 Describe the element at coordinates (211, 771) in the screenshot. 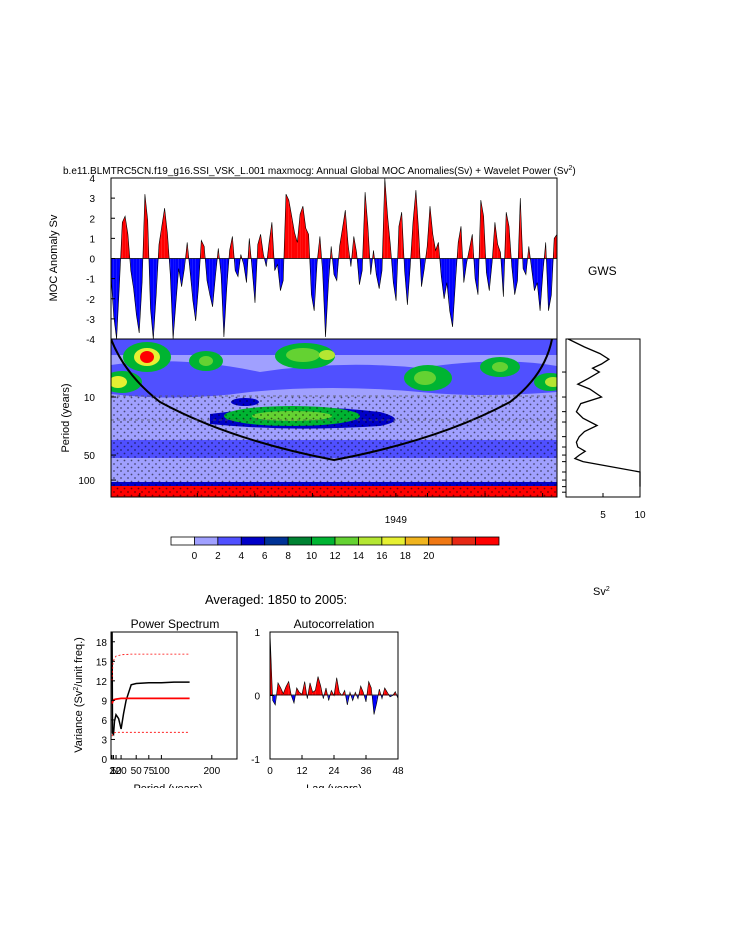

I see `ps-xtick-label: 200` at that location.